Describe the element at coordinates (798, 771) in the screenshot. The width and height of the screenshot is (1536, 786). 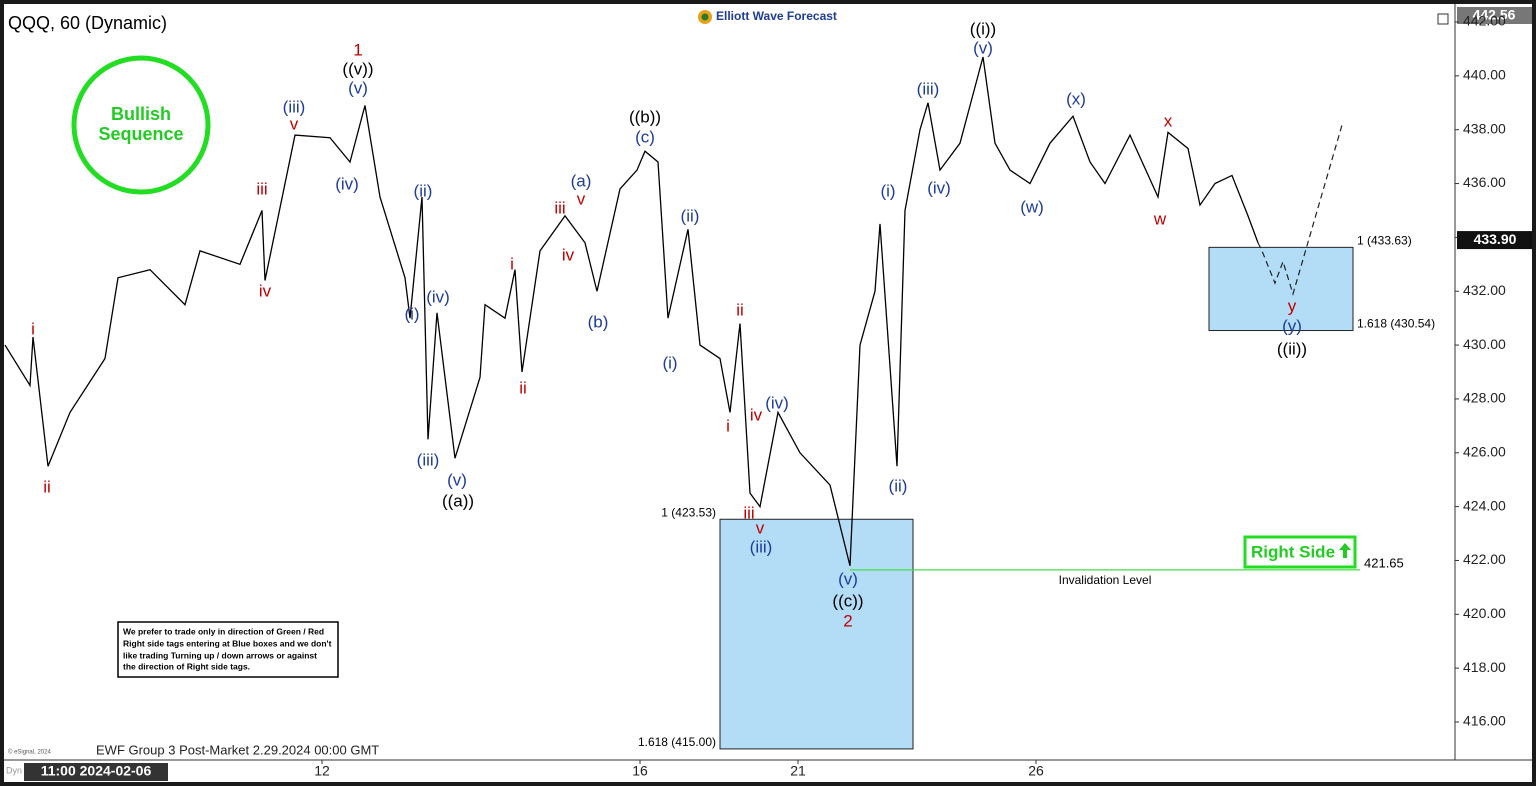
I see `x-tick-label: 21` at that location.